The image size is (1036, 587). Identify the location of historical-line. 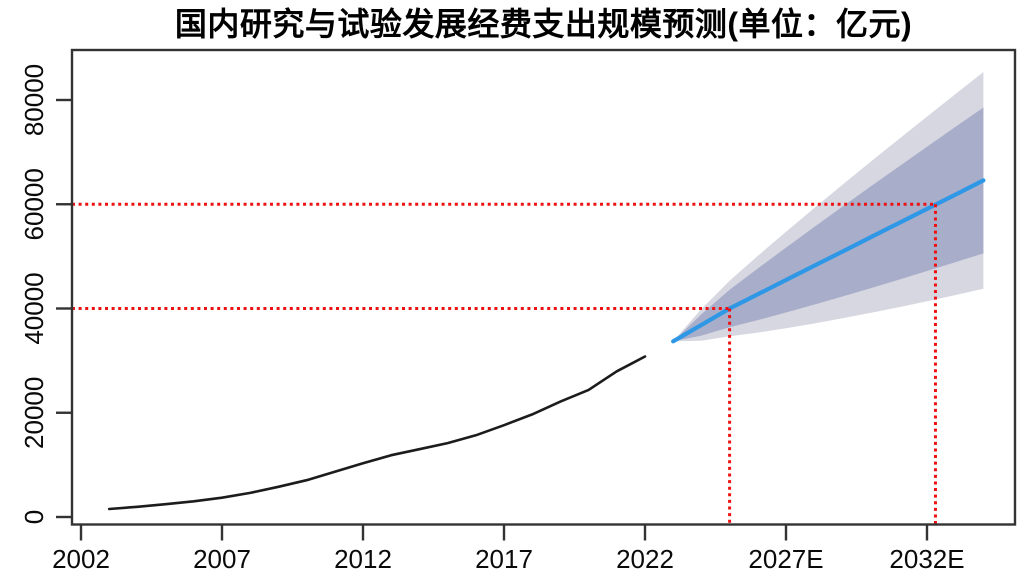
(377, 433).